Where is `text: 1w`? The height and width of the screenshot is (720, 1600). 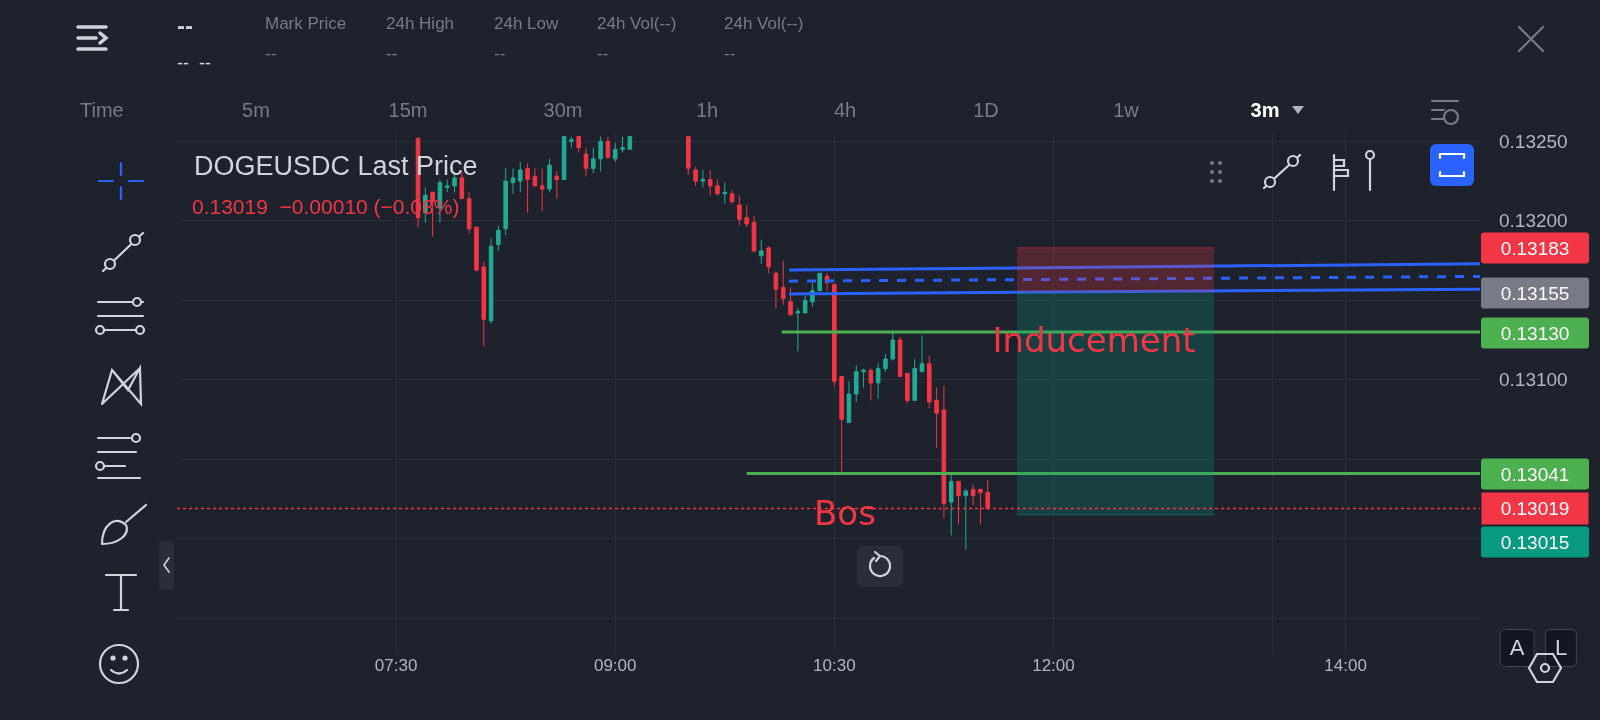 text: 1w is located at coordinates (1126, 110).